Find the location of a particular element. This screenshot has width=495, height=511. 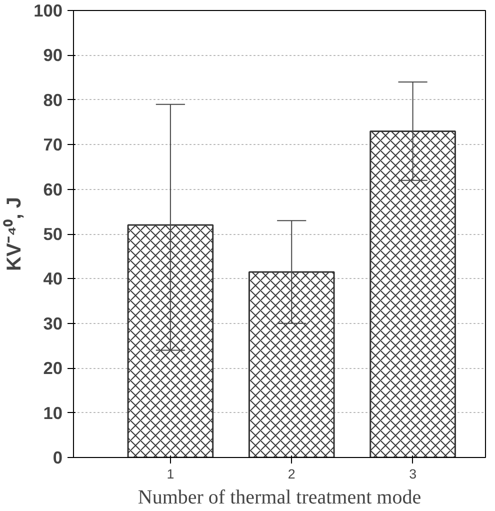

y-tick-label: 100 is located at coordinates (48, 10).